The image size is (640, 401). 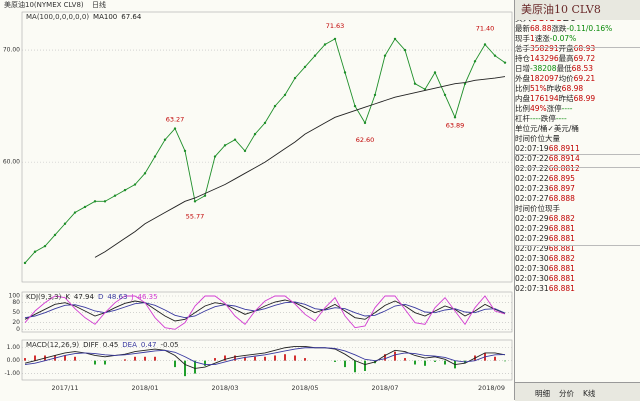 I want to click on stat-value: 68.88, so click(x=541, y=28).